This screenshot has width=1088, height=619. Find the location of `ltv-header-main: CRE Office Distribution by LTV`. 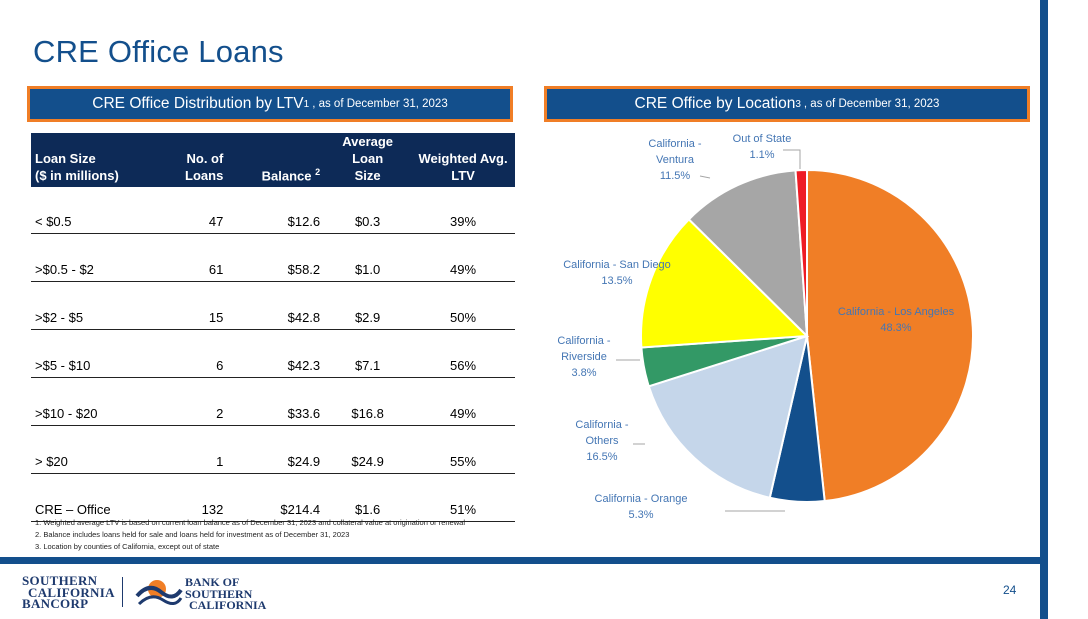

ltv-header-main: CRE Office Distribution by LTV is located at coordinates (198, 103).